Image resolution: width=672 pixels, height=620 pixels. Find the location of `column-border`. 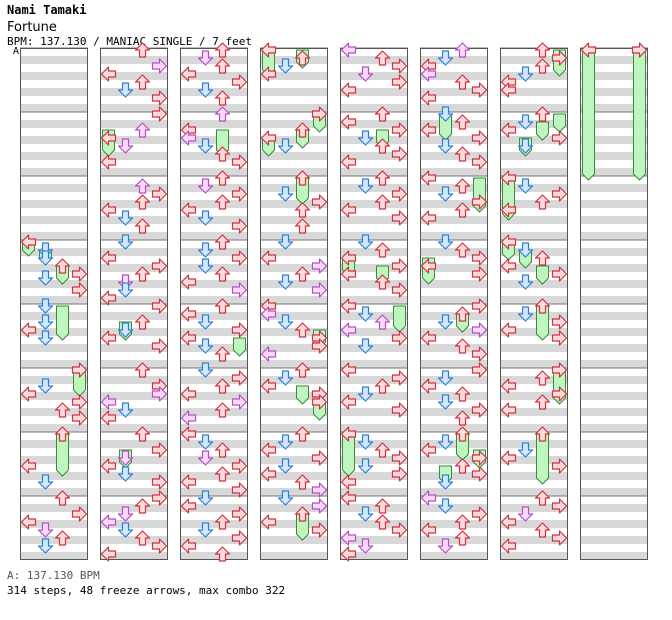

column-border is located at coordinates (54, 304).